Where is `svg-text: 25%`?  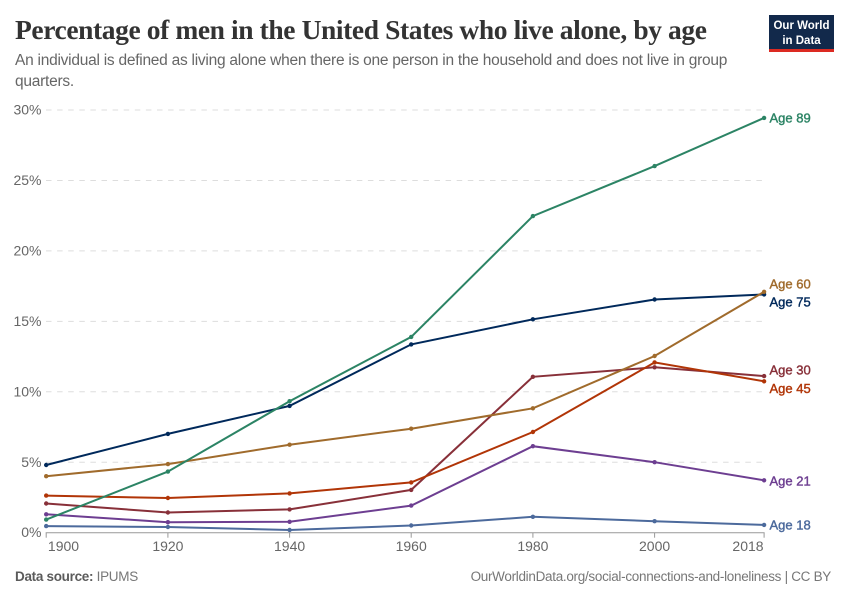
svg-text: 25% is located at coordinates (27, 180).